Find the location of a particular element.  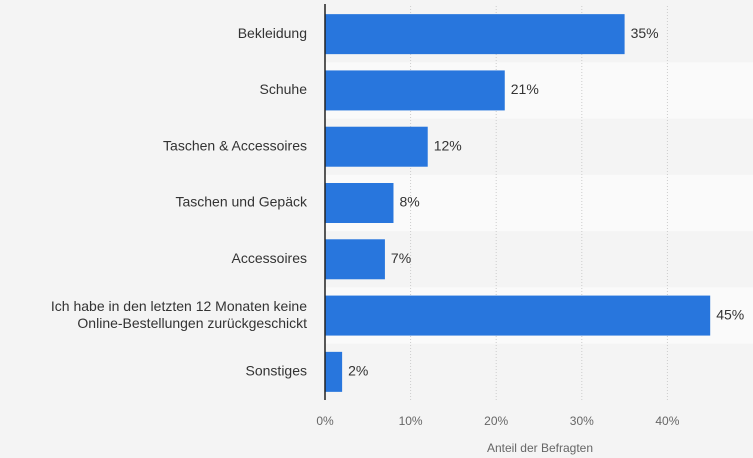

value-label: 7% is located at coordinates (401, 258).